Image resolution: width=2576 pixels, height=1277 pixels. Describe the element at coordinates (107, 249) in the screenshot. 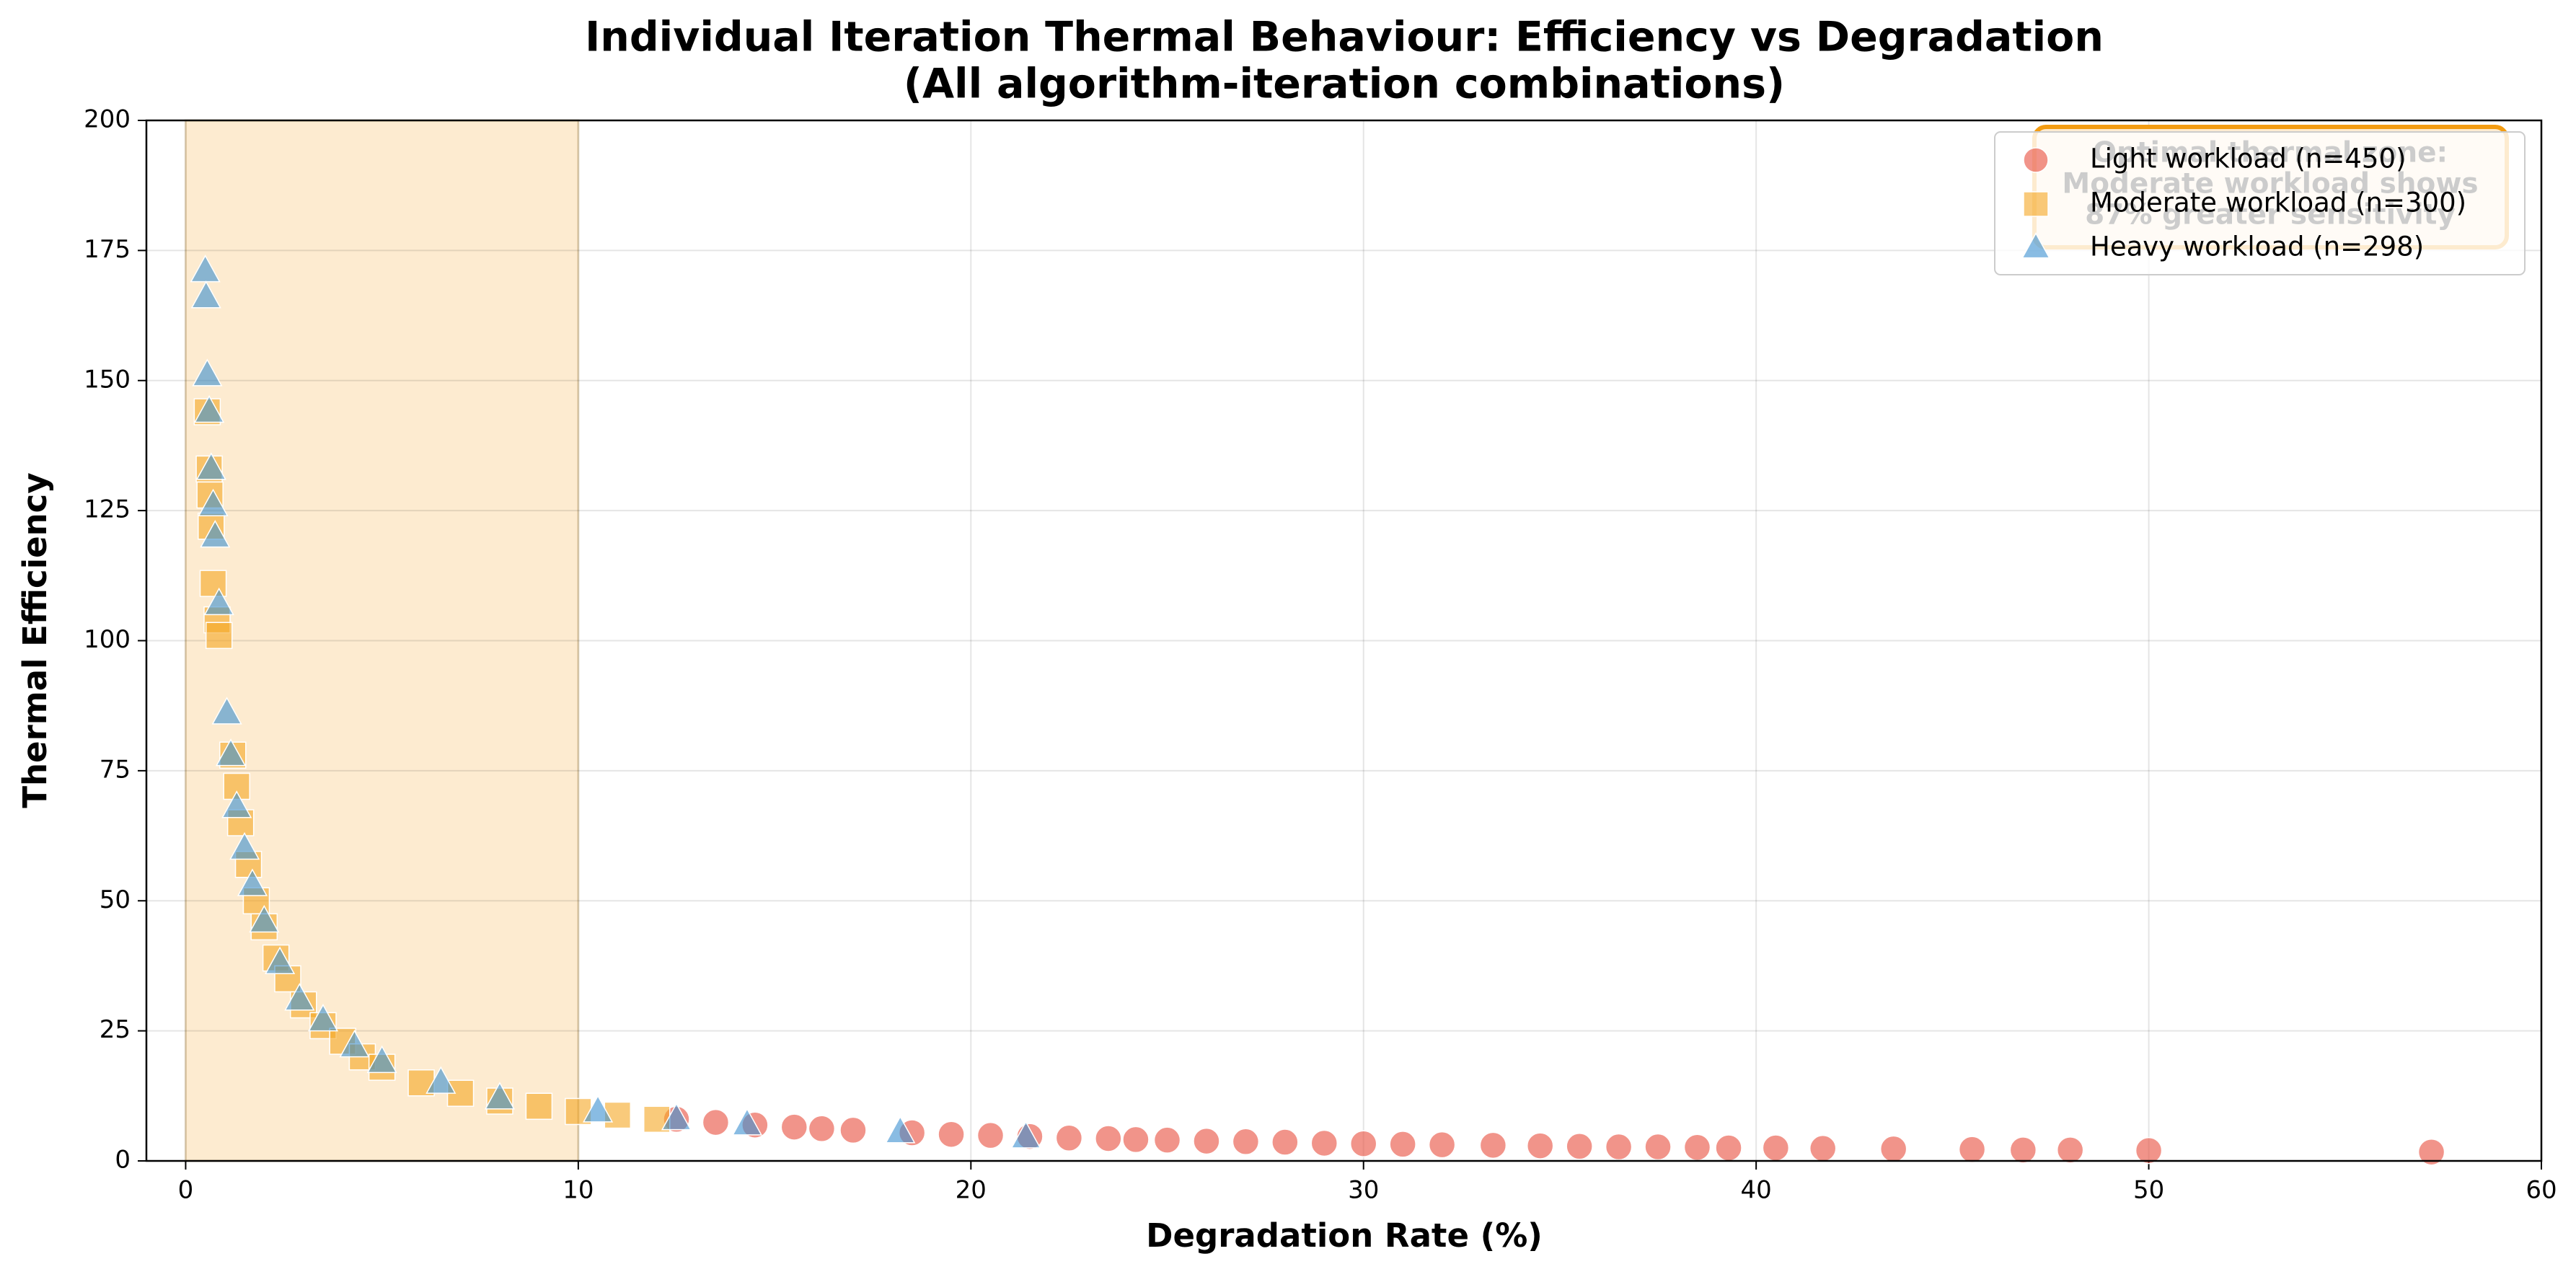

I see `y-tick-label: 175` at that location.